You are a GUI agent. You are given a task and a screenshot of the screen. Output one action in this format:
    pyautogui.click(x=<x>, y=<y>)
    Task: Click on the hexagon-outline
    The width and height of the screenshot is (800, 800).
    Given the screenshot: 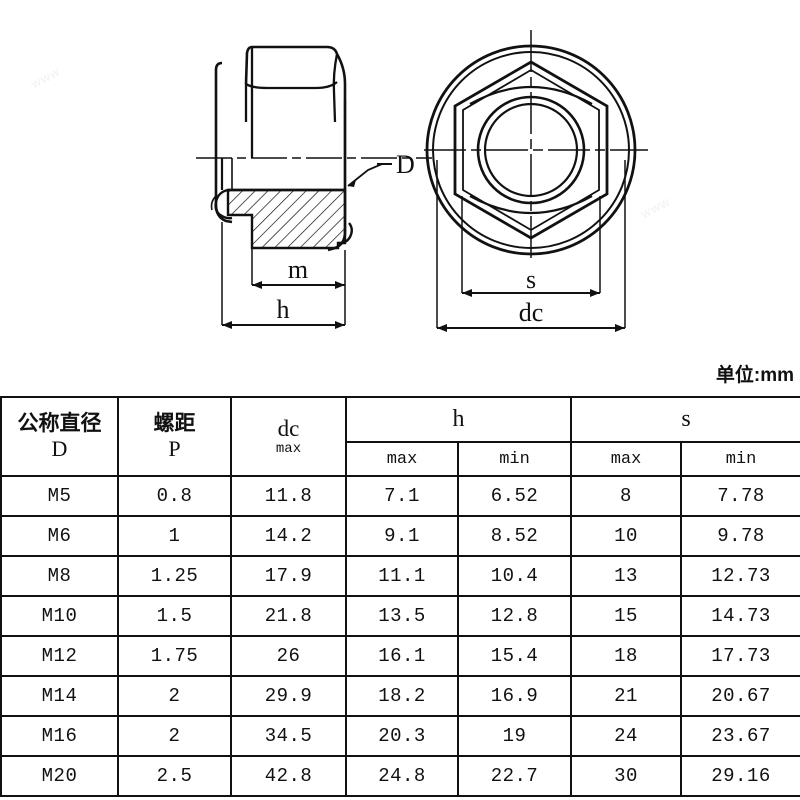 What is the action you would take?
    pyautogui.click(x=531, y=150)
    